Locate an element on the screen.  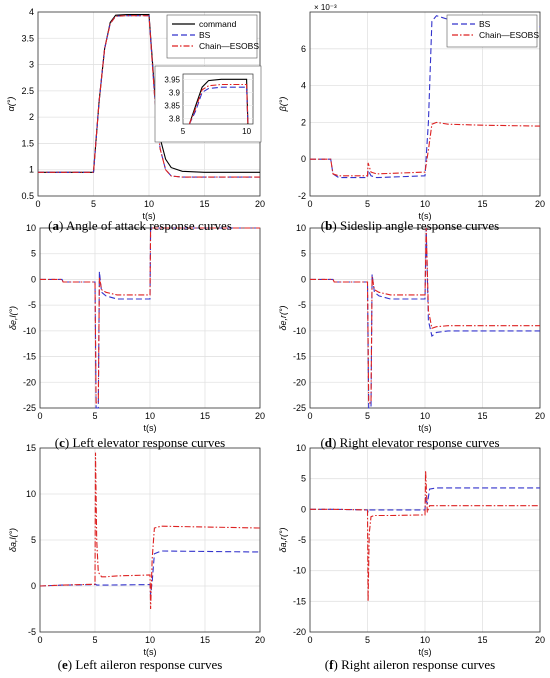
y-tick-label: 0.5 is located at coordinates (27, 196).